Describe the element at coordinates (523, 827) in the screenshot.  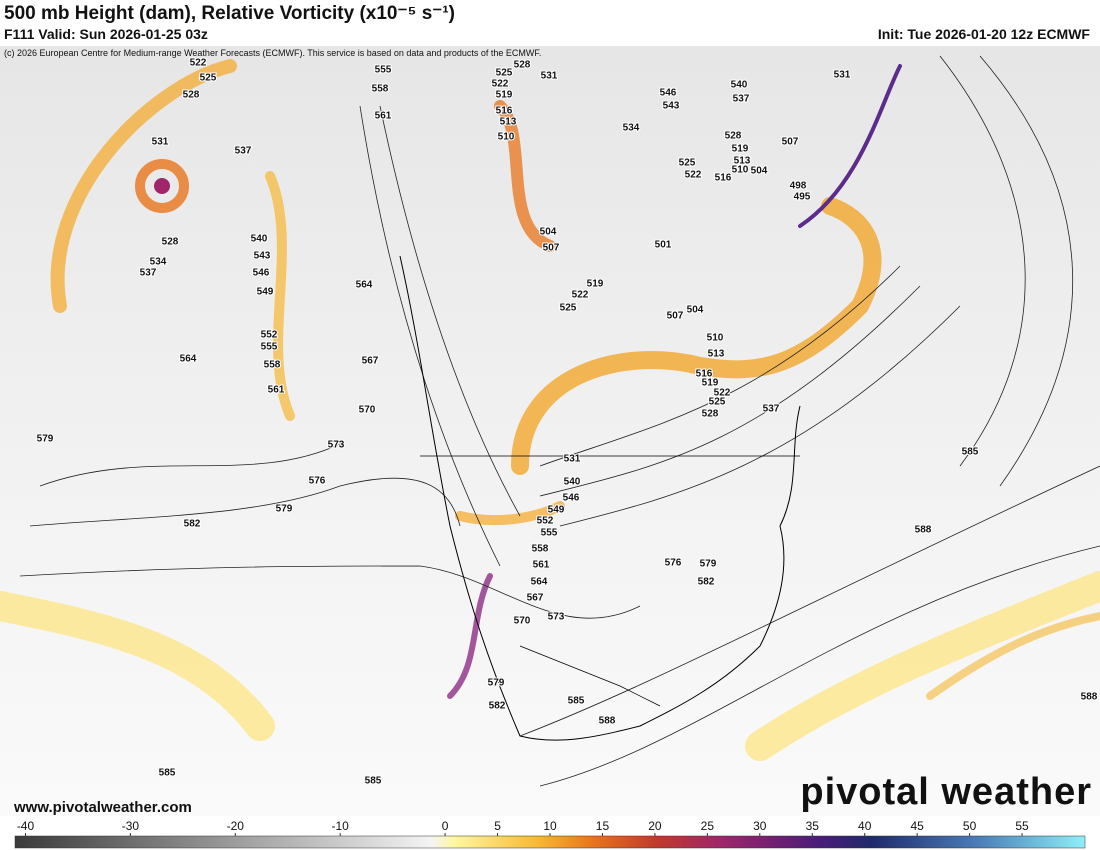
I see `colorbar-ticks: -40 -30 -20 -10 0 5 10 15 20 25 30 35 40 45 50 55` at that location.